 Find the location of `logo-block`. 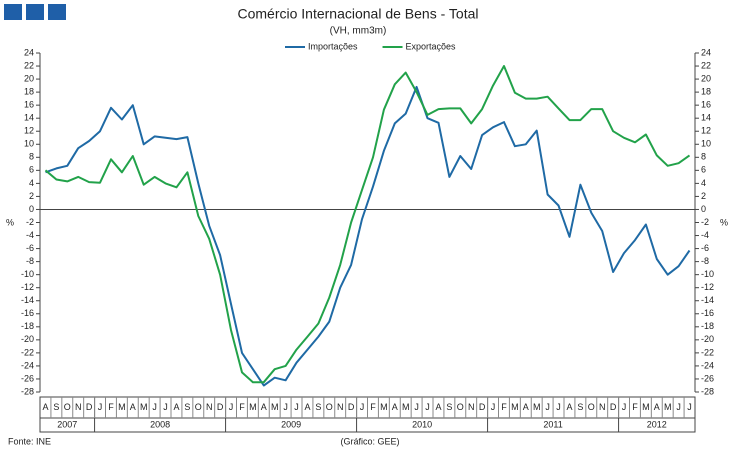

logo-block is located at coordinates (13, 12).